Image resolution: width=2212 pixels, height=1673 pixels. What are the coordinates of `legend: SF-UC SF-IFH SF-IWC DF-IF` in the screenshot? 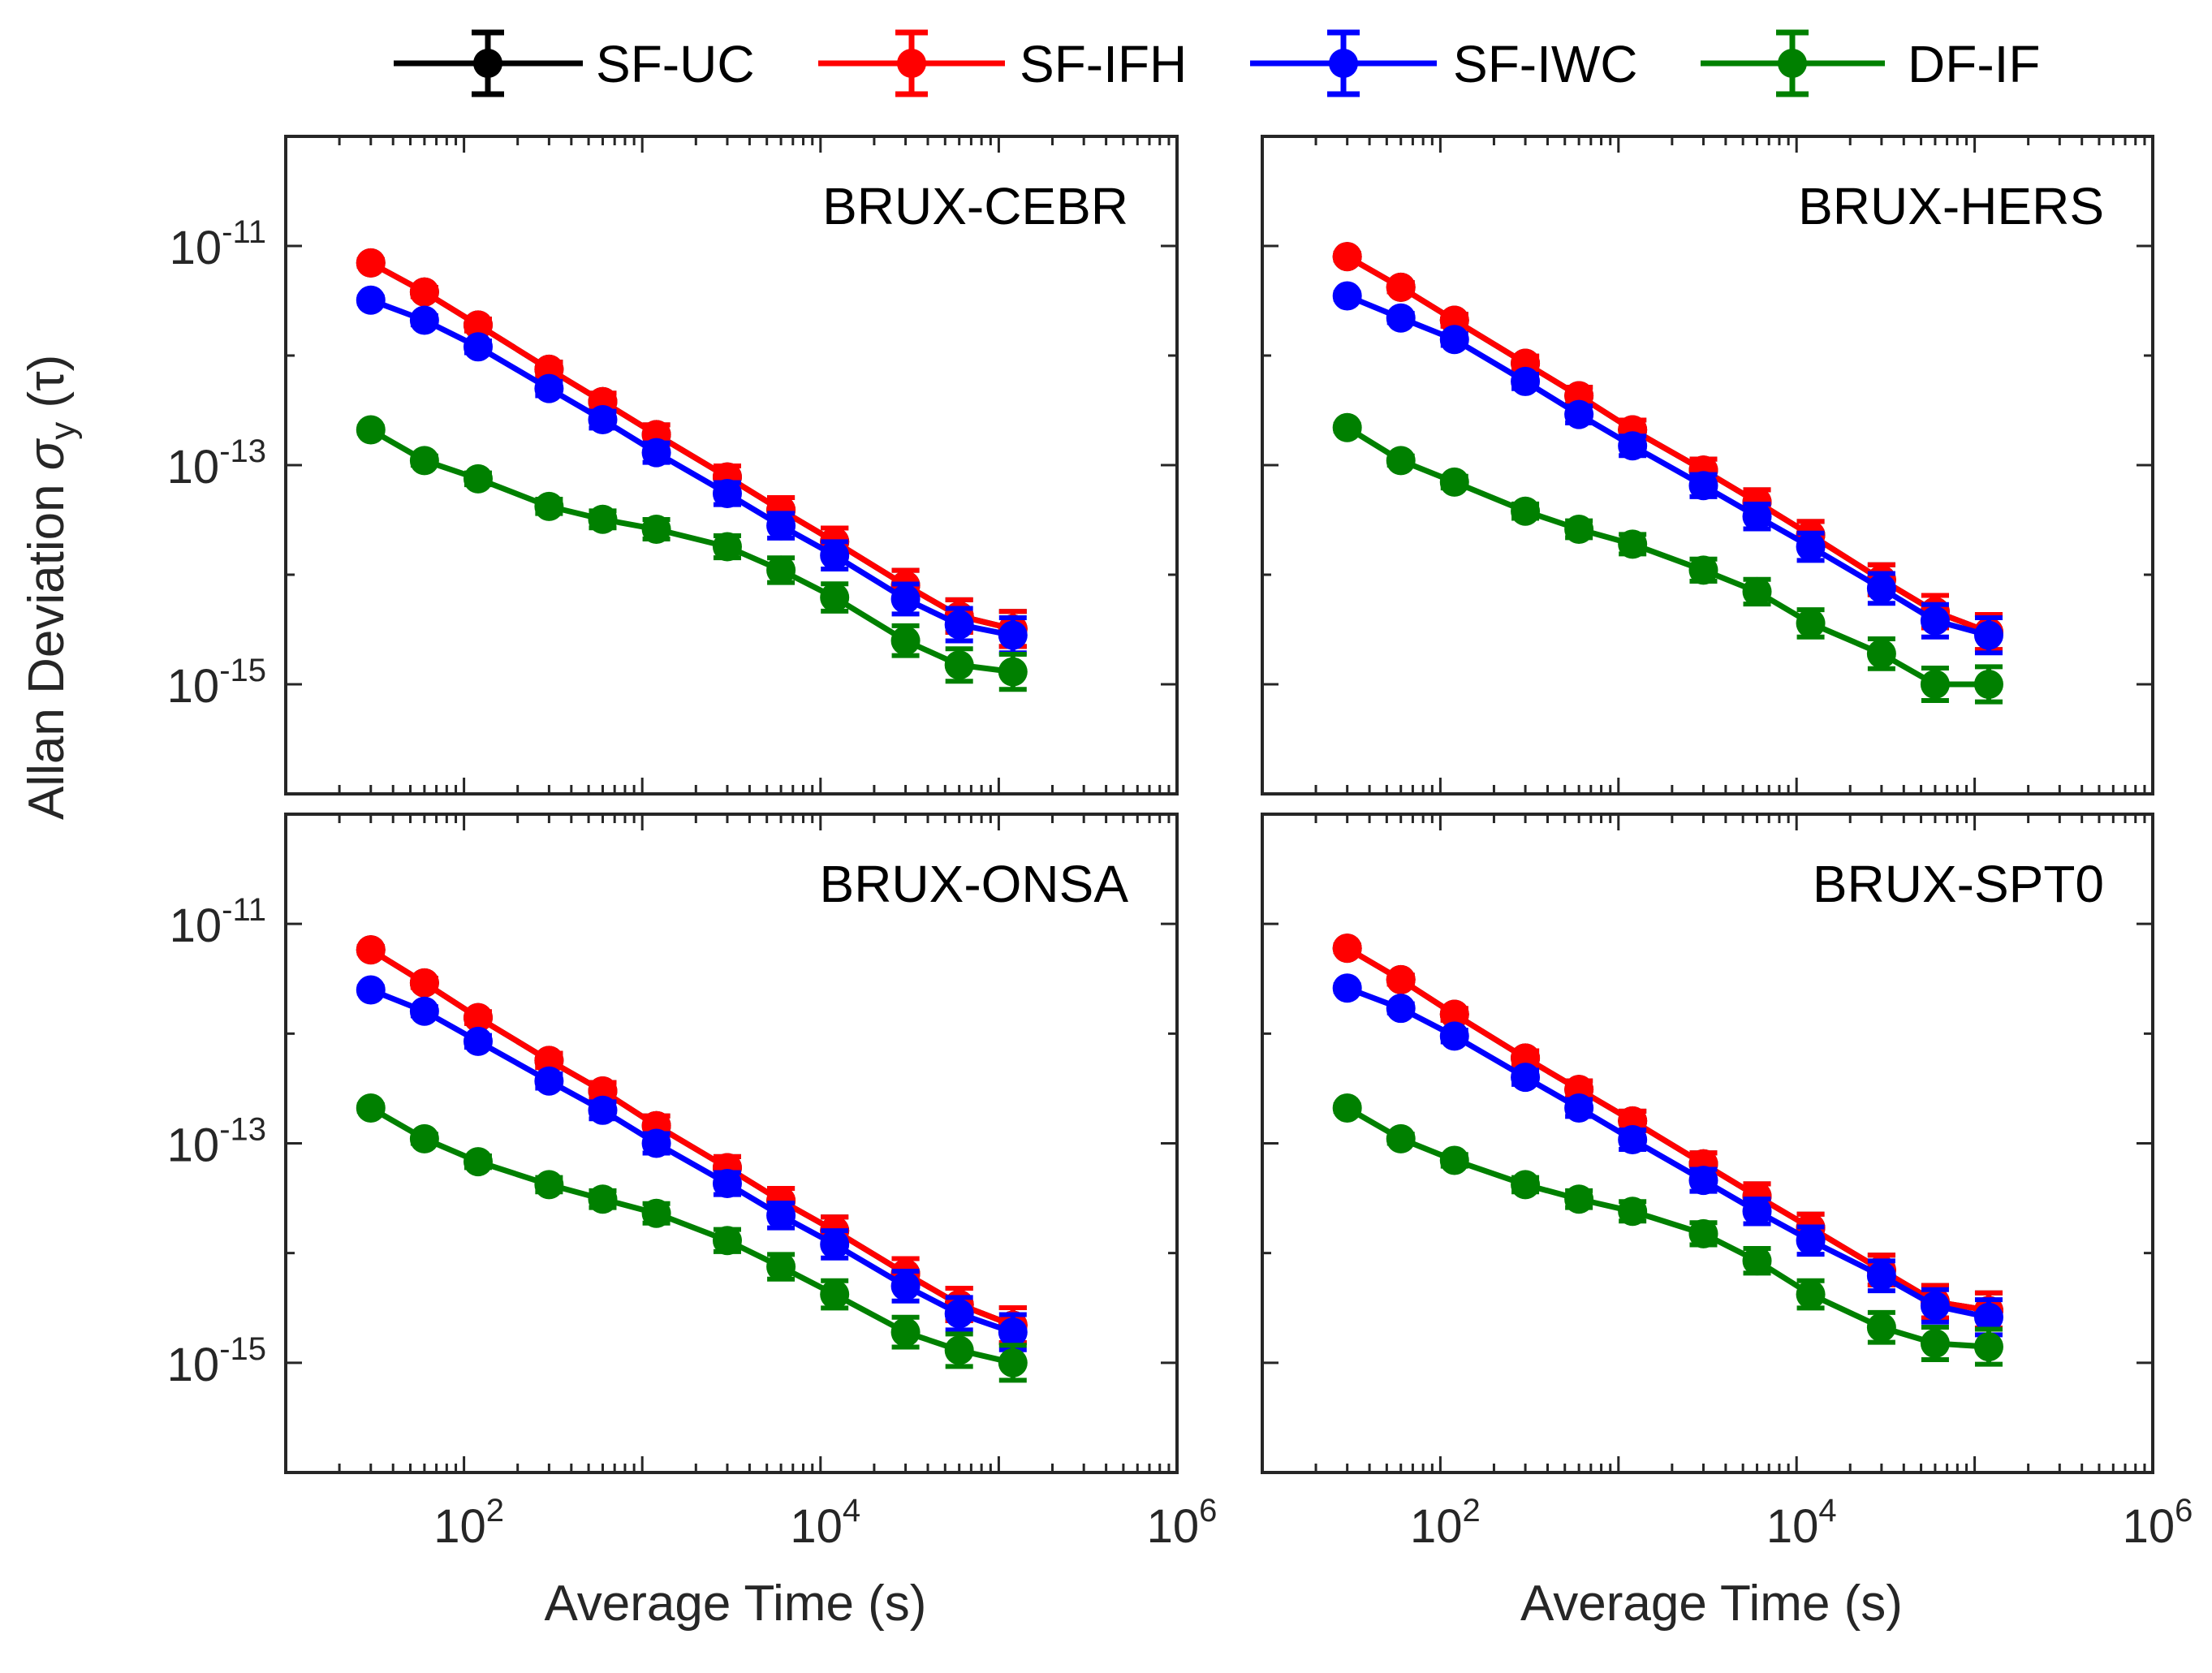 It's located at (1217, 63).